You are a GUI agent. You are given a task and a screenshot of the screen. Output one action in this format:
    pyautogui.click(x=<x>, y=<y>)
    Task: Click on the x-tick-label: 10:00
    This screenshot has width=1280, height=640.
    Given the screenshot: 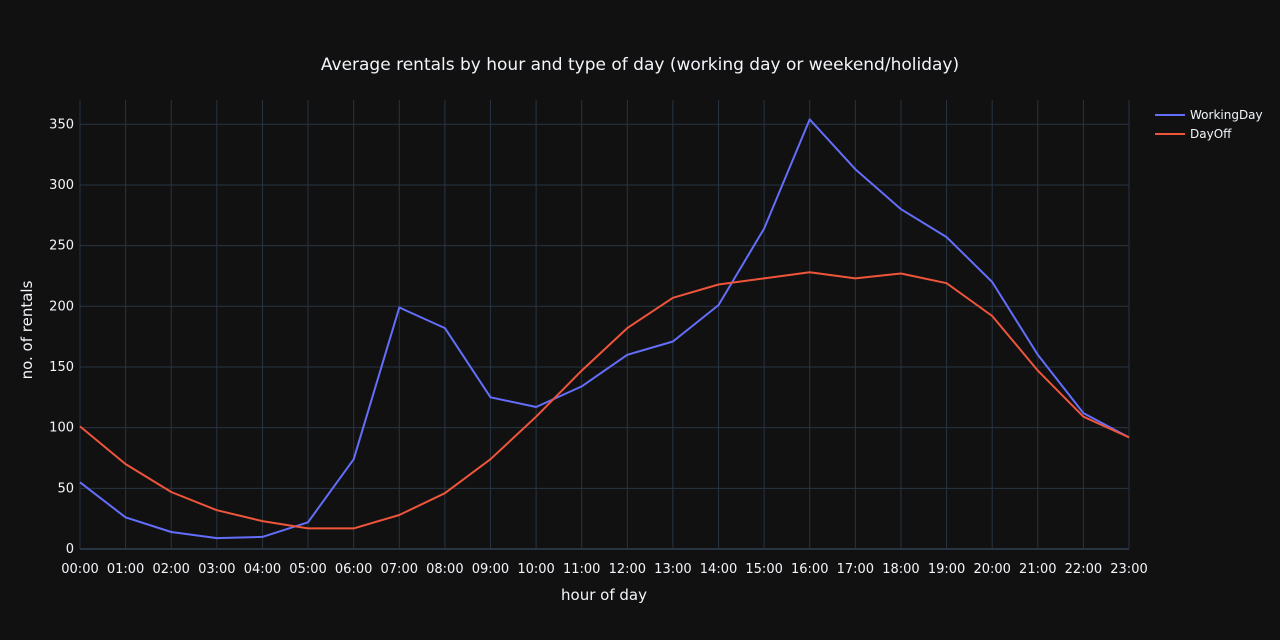 What is the action you would take?
    pyautogui.click(x=535, y=569)
    